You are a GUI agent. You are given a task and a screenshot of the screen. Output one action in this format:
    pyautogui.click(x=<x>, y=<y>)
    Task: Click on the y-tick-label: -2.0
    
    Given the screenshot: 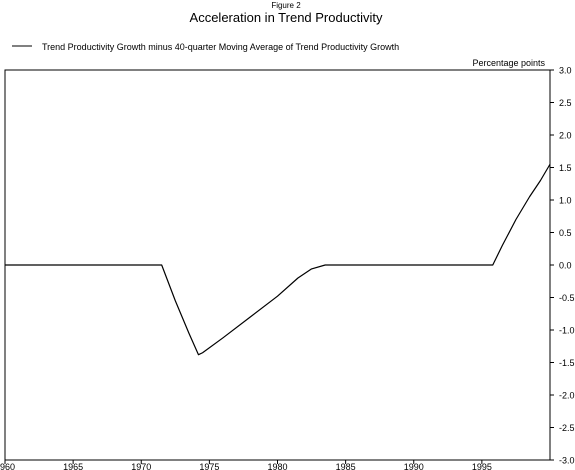 What is the action you would take?
    pyautogui.click(x=567, y=396)
    